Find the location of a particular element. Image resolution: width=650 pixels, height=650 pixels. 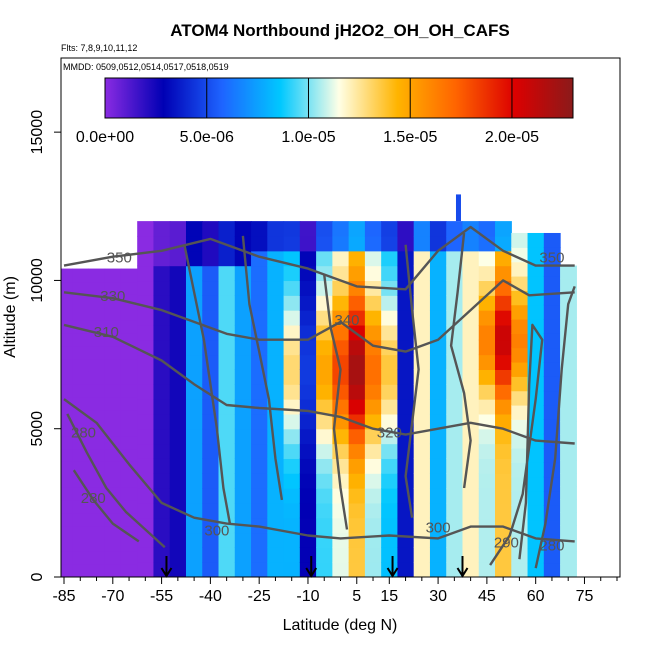

contour-label: 290 is located at coordinates (506, 542).